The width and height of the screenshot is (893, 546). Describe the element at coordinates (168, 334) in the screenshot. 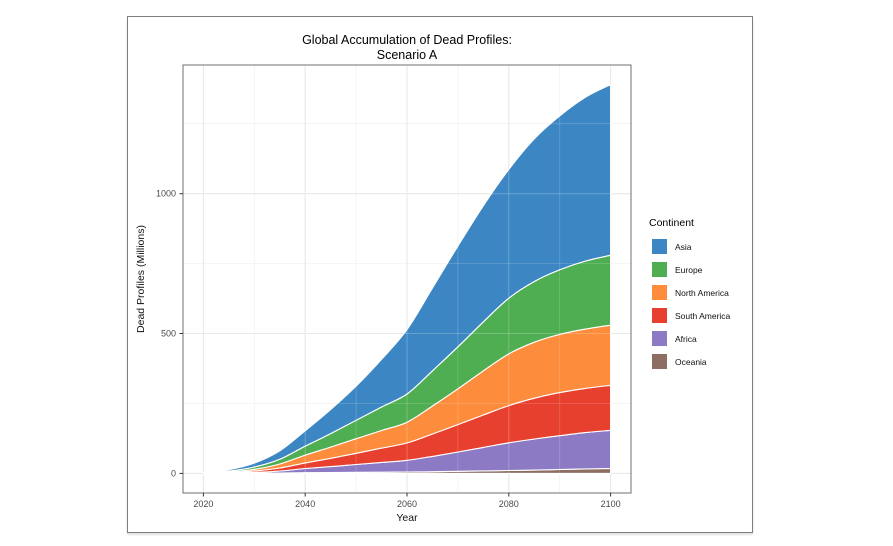

I see `y-tick-label: 500` at that location.